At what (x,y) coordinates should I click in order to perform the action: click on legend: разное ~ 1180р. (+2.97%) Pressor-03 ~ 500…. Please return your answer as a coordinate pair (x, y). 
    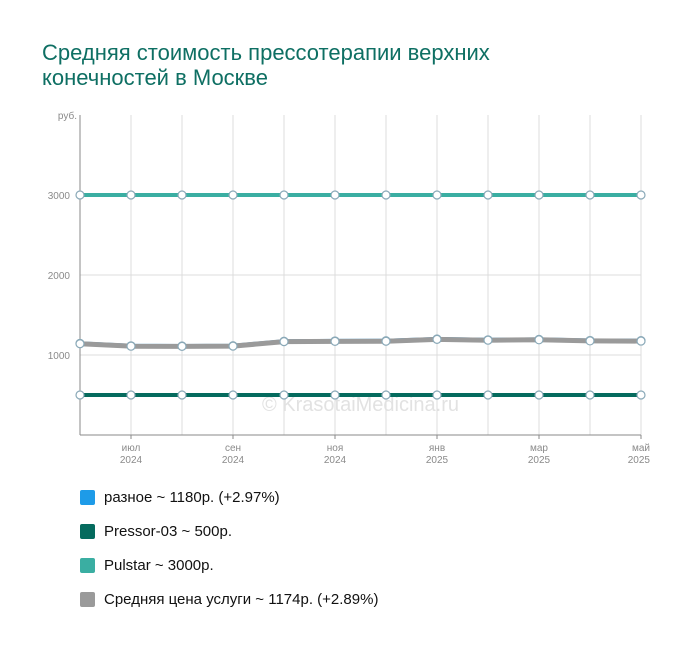
    Looking at the image, I should click on (229, 548).